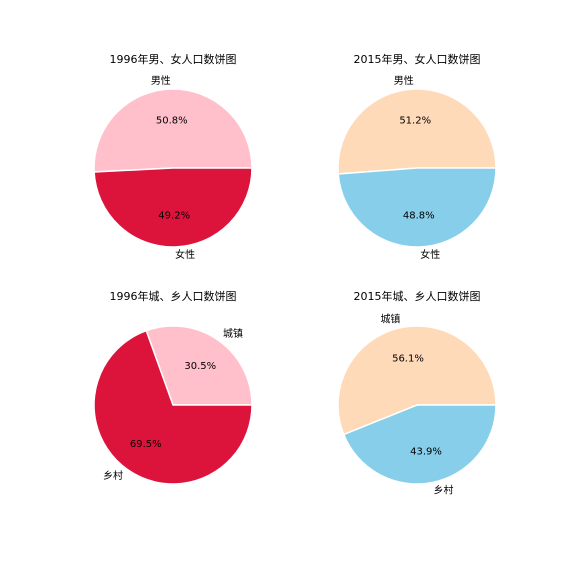  What do you see at coordinates (174, 215) in the screenshot?
I see `value-label: 49.2%` at bounding box center [174, 215].